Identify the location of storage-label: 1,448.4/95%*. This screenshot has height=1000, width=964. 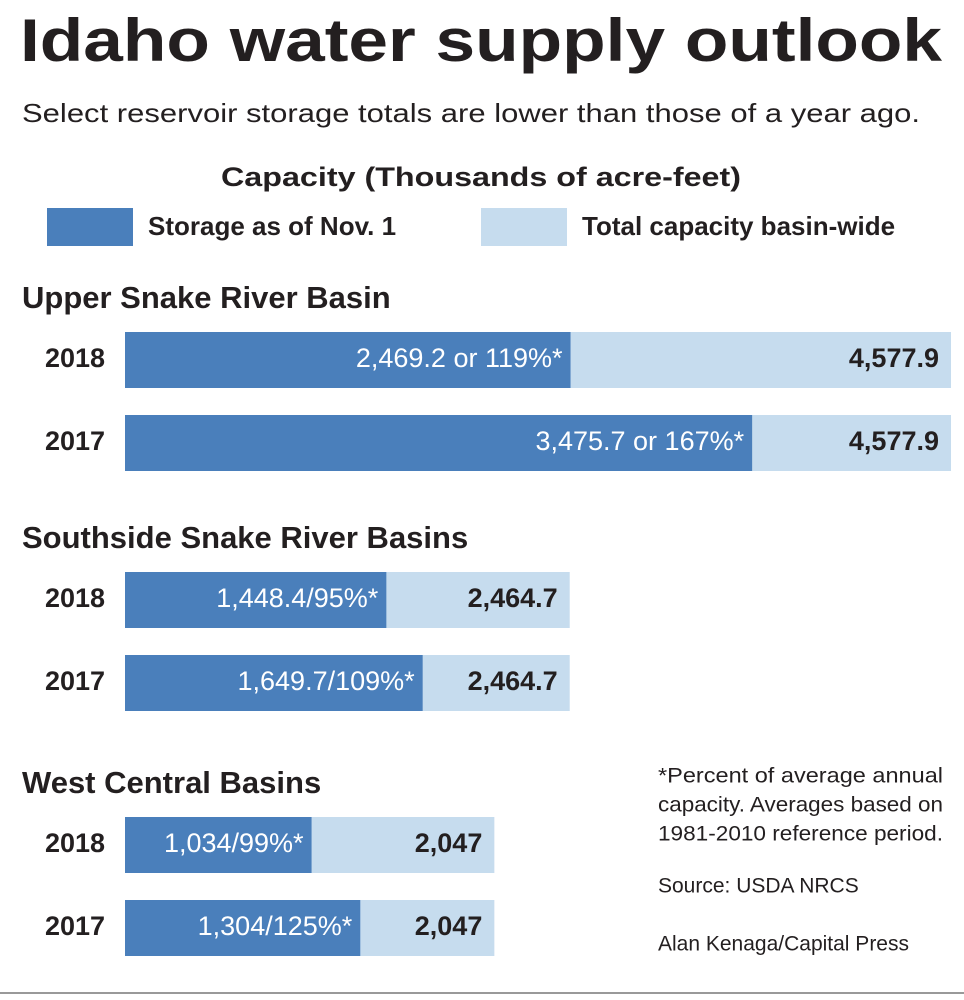
(297, 598).